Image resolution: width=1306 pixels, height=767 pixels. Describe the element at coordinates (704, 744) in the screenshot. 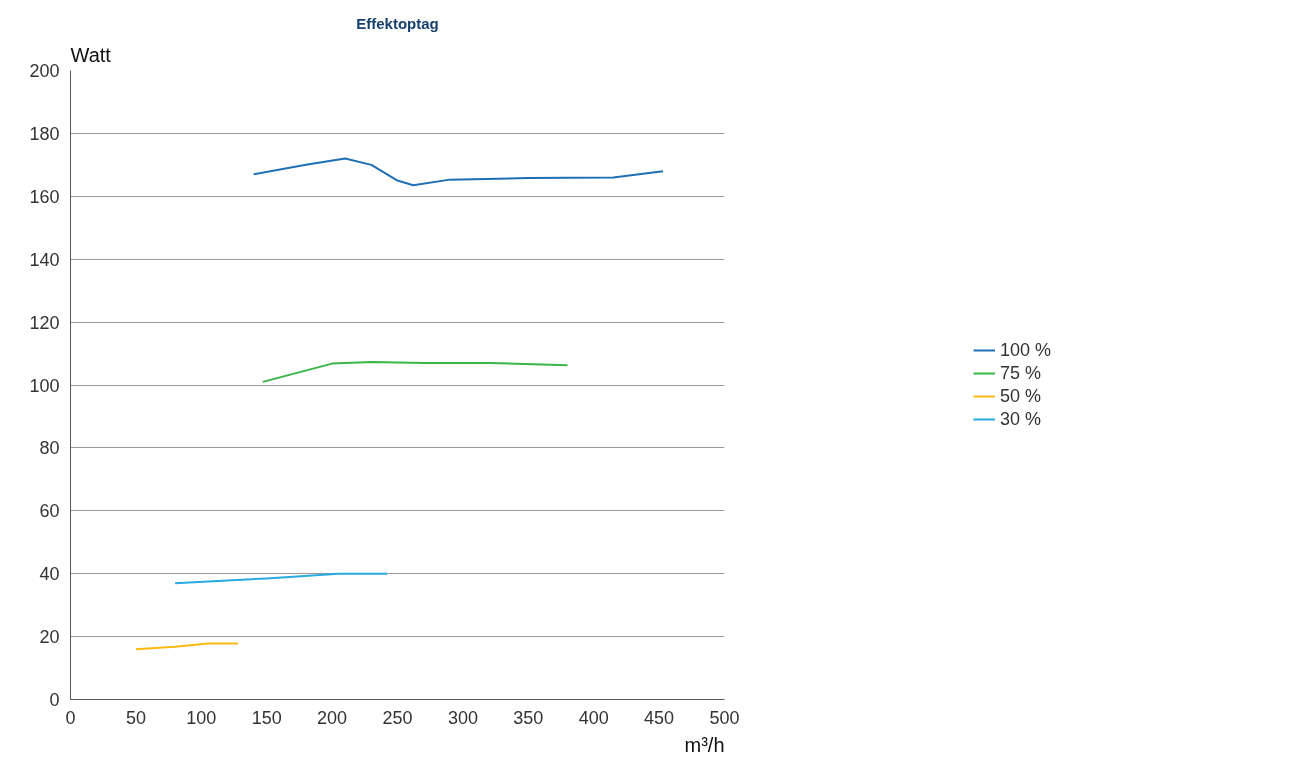

I see `x-axis-title: m³/h` at that location.